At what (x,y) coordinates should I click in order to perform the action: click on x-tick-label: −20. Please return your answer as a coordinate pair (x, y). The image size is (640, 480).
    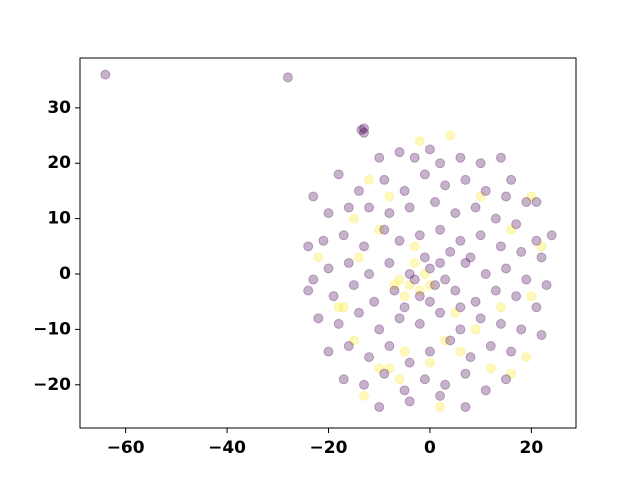
    Looking at the image, I should click on (329, 448).